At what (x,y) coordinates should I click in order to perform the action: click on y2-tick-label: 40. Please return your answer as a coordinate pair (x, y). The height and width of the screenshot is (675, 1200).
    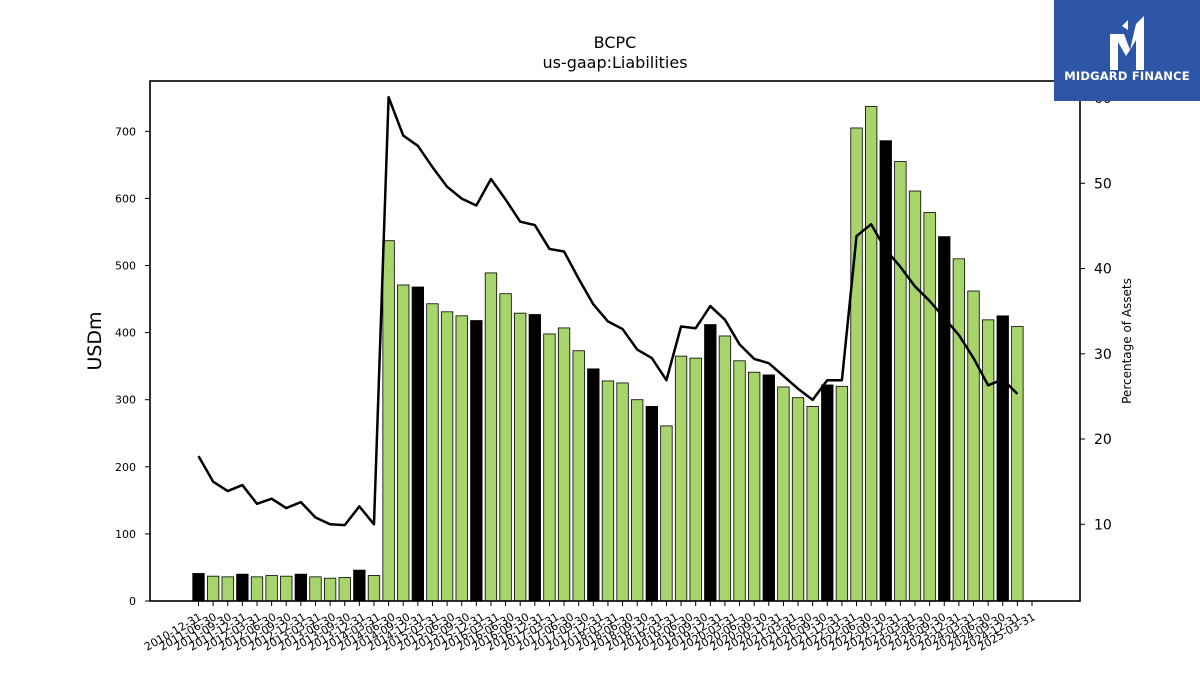
    Looking at the image, I should click on (1103, 270).